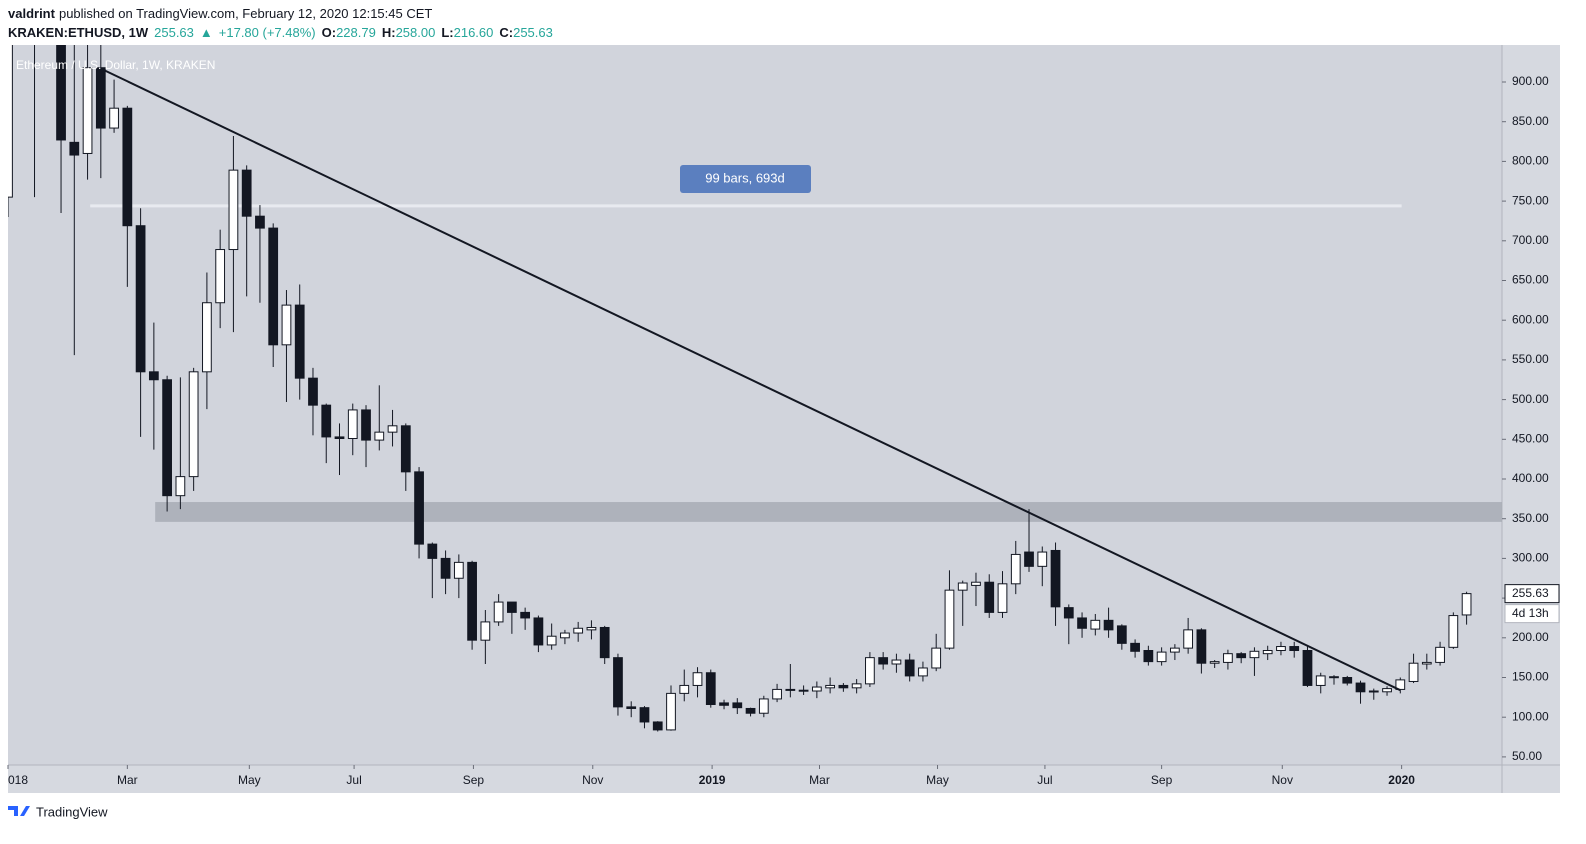 Image resolution: width=1586 pixels, height=844 pixels. What do you see at coordinates (1530, 438) in the screenshot?
I see `y-tick-label: 450.00` at bounding box center [1530, 438].